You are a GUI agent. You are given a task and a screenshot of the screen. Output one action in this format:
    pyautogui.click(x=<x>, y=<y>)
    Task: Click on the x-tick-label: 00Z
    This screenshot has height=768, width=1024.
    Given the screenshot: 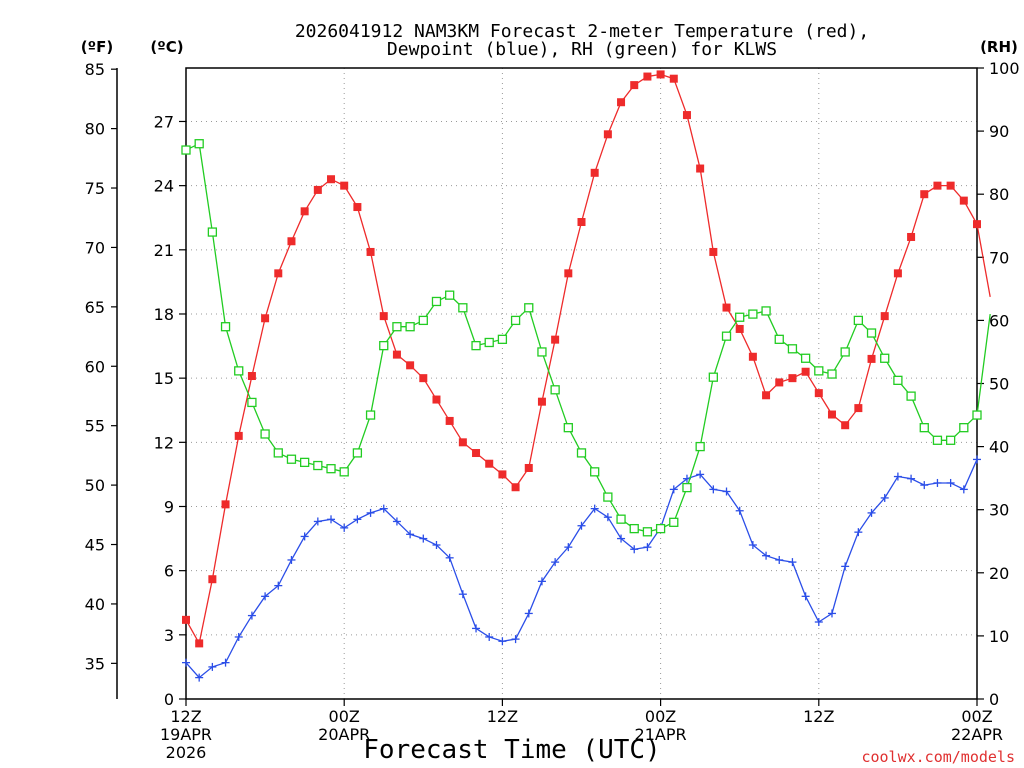 What is the action you would take?
    pyautogui.click(x=660, y=716)
    